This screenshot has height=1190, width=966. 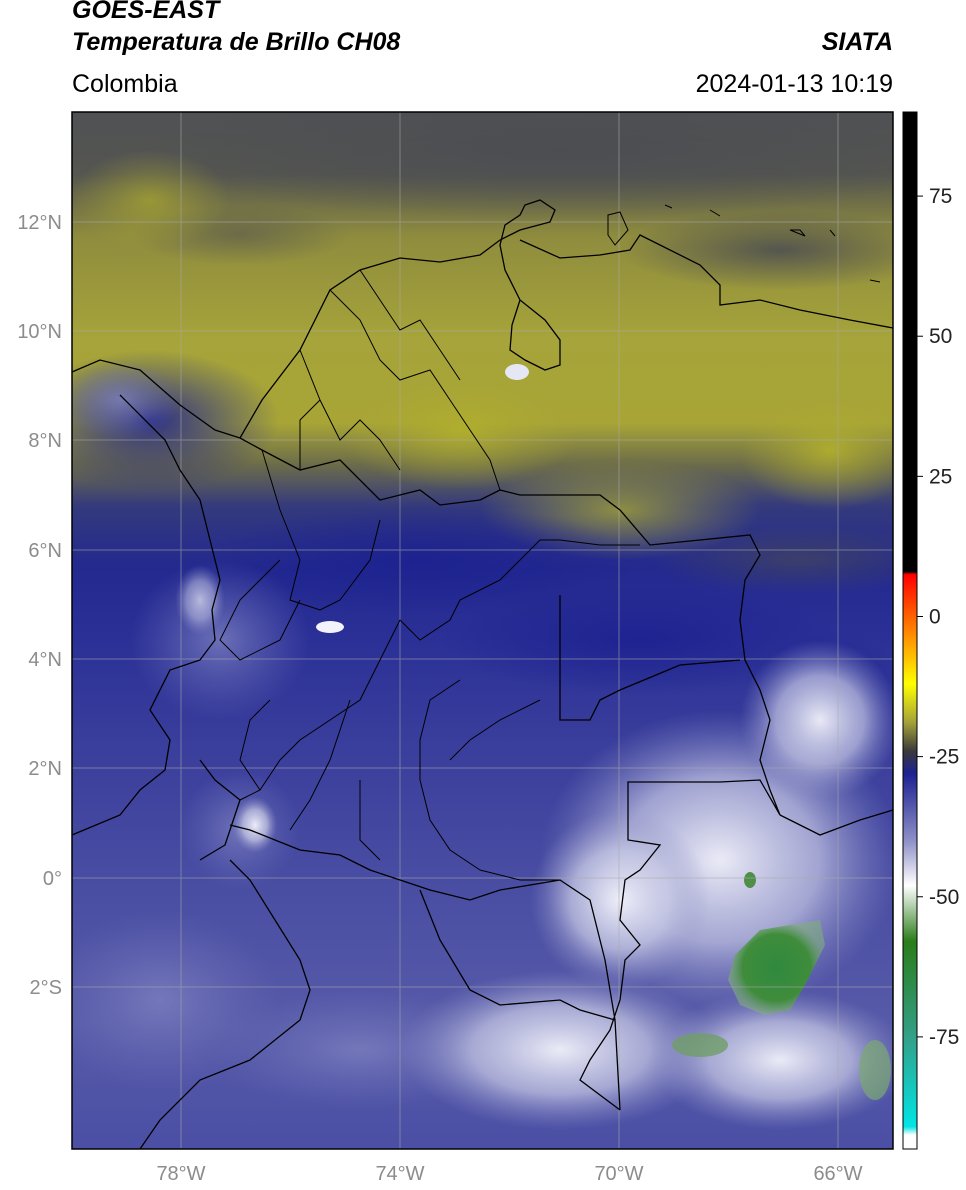 What do you see at coordinates (180, 1174) in the screenshot?
I see `lon-label: 78°W` at bounding box center [180, 1174].